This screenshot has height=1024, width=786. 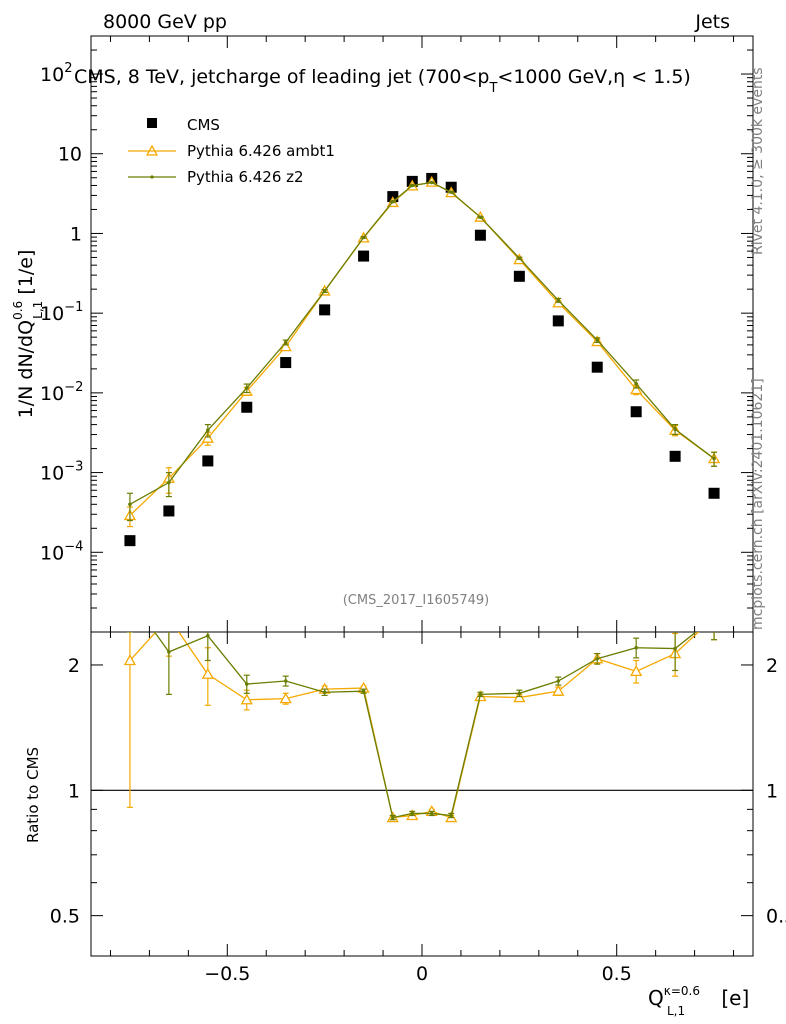 What do you see at coordinates (425, 725) in the screenshot?
I see `z2-ratio-line` at bounding box center [425, 725].